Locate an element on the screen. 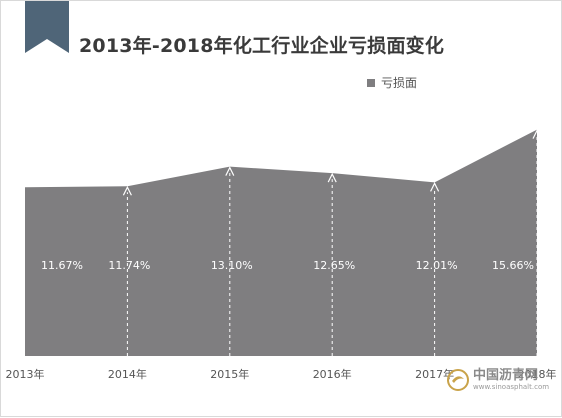 The image size is (562, 418). data-label: 13.10% is located at coordinates (232, 265).